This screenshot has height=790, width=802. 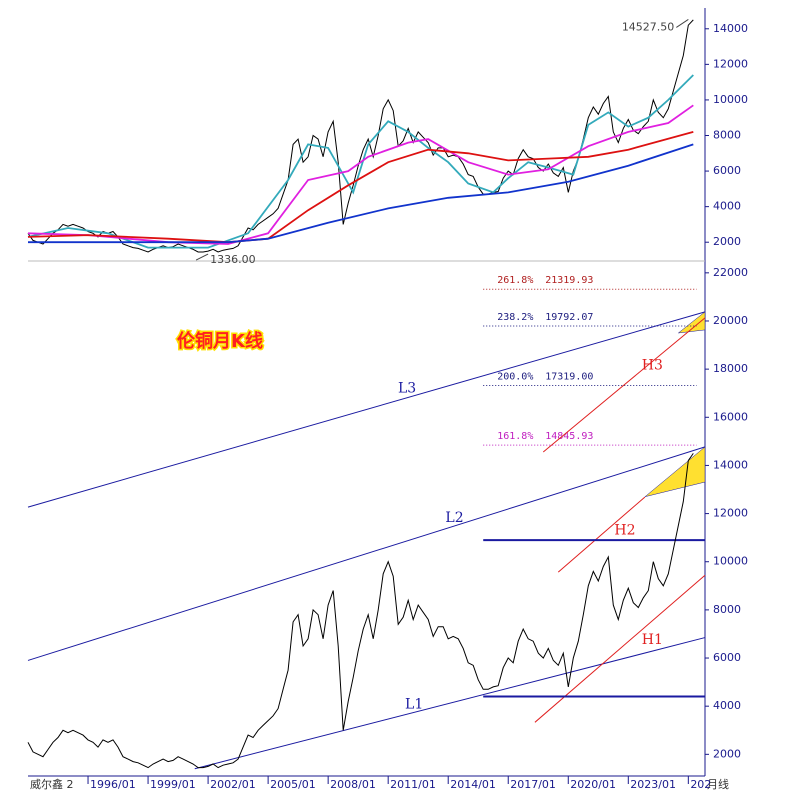 What do you see at coordinates (515, 377) in the screenshot?
I see `fib-ratio: 200.0%` at bounding box center [515, 377].